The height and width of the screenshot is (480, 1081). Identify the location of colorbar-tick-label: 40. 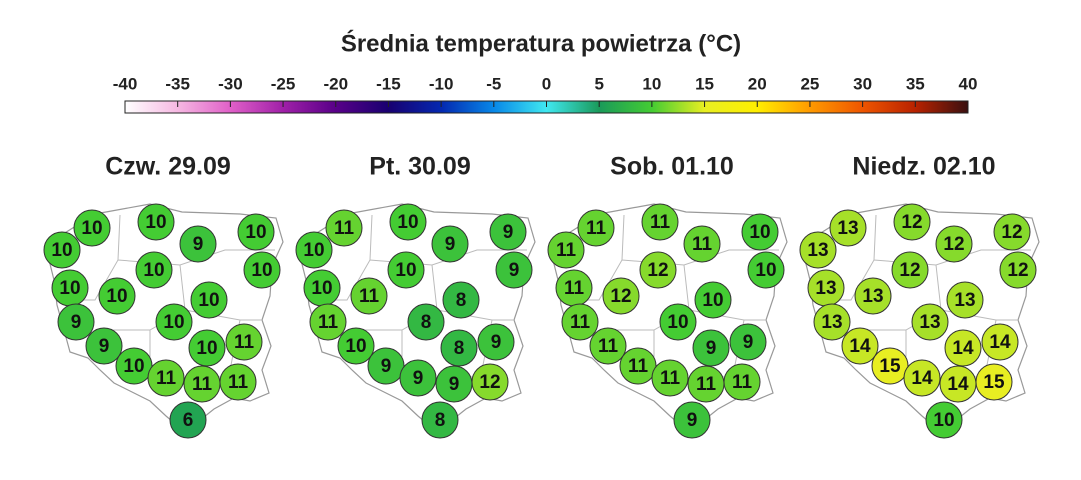
(968, 83).